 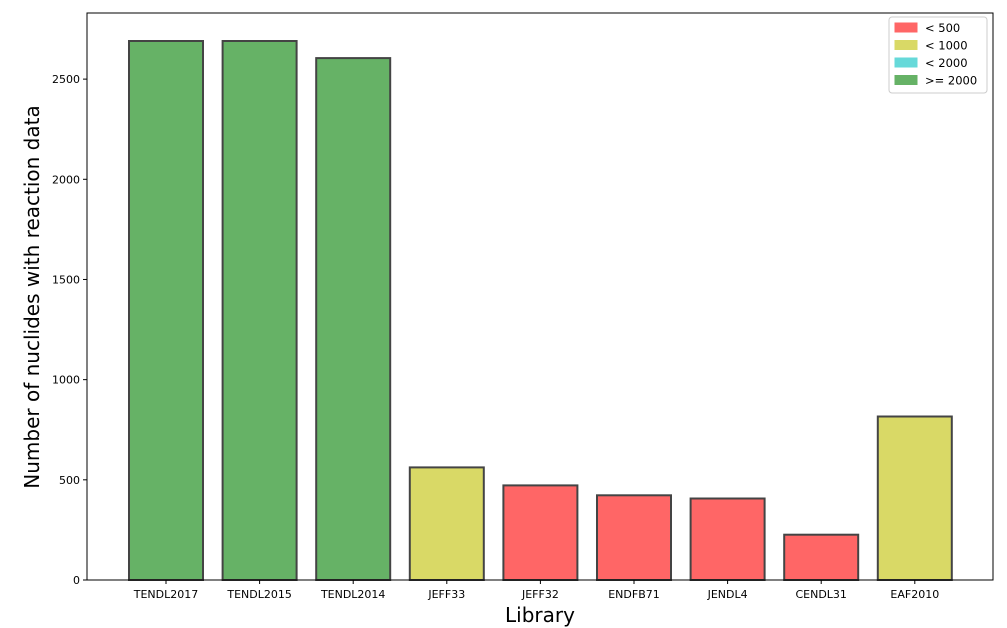 I want to click on y-tick-label: 0, so click(x=76, y=580).